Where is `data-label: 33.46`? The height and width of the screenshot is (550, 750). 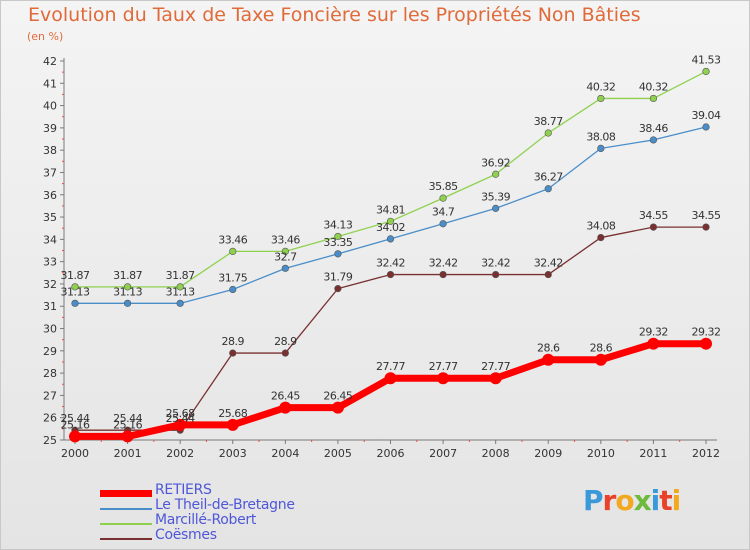
data-label: 33.46 is located at coordinates (285, 239).